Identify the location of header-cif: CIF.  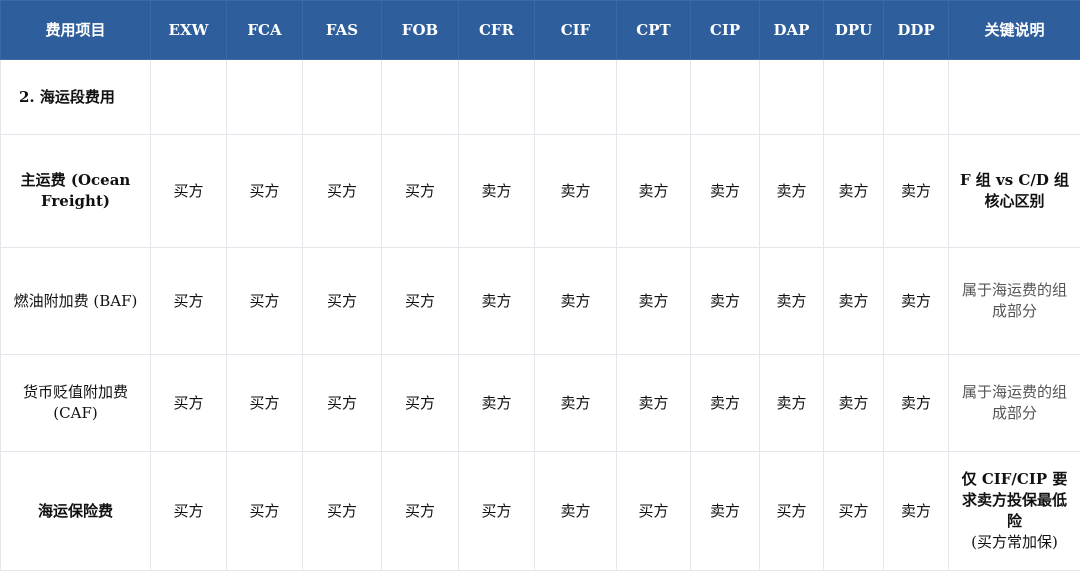
(575, 30).